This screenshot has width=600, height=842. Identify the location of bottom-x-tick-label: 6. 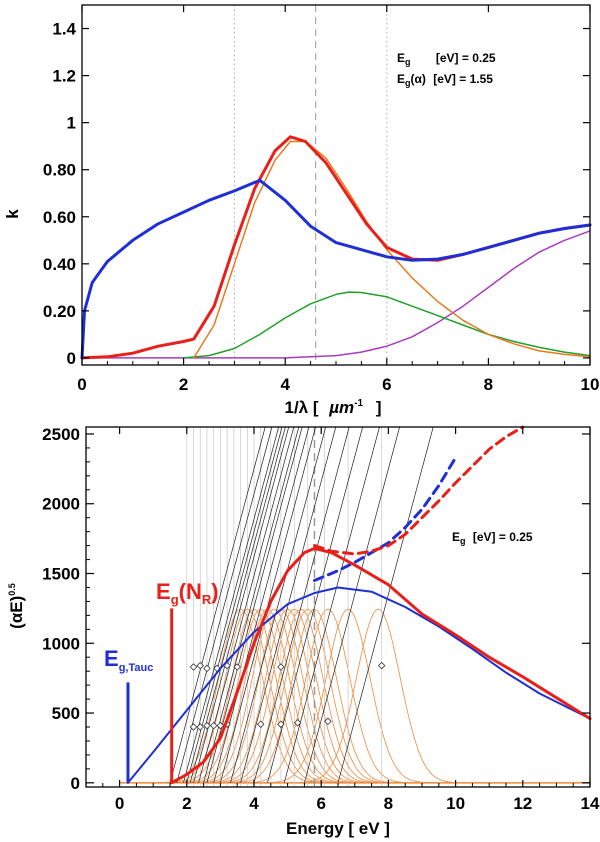
(320, 803).